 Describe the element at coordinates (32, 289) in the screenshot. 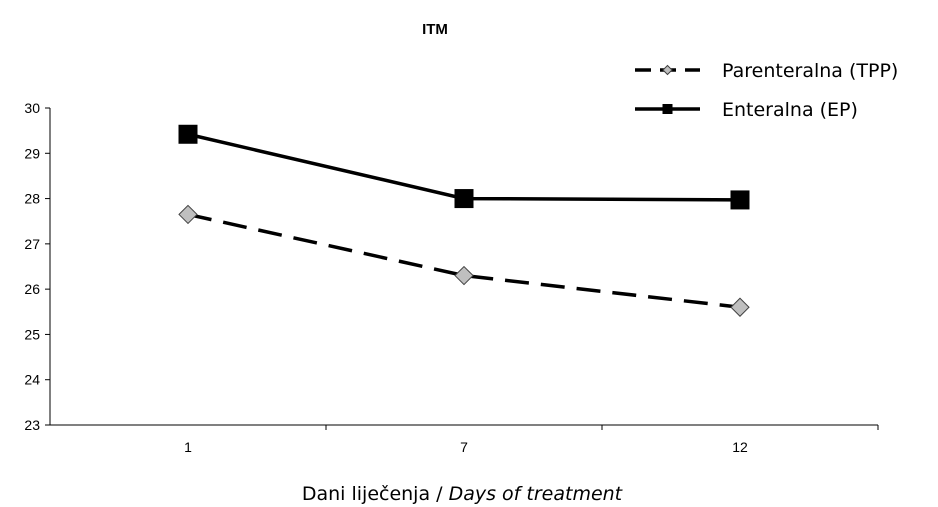

I see `y-tick-label: 26` at that location.